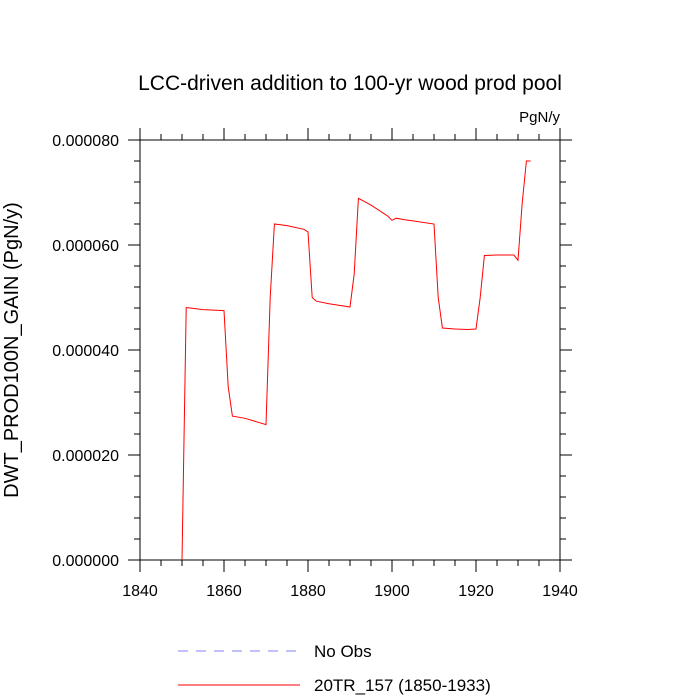 The image size is (700, 700). I want to click on x-tick-label: 1860, so click(224, 591).